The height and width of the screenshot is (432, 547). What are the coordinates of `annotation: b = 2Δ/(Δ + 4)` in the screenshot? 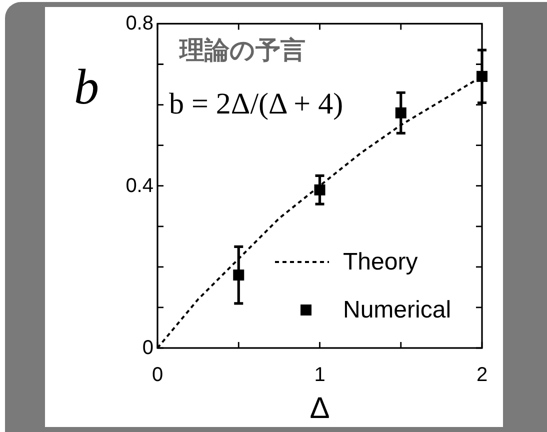 It's located at (256, 104).